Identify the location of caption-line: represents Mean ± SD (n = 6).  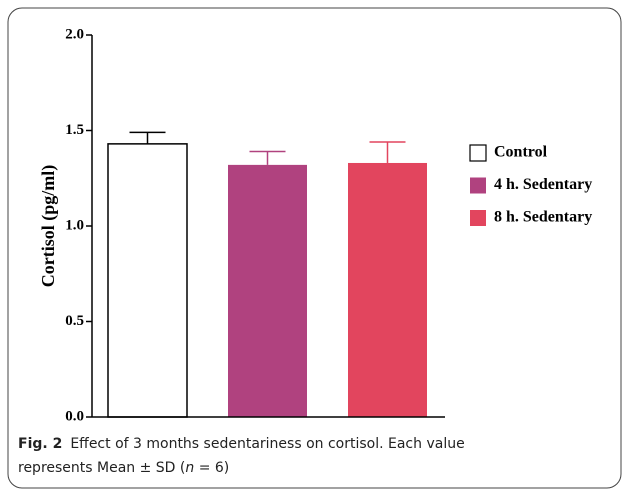
(123, 468).